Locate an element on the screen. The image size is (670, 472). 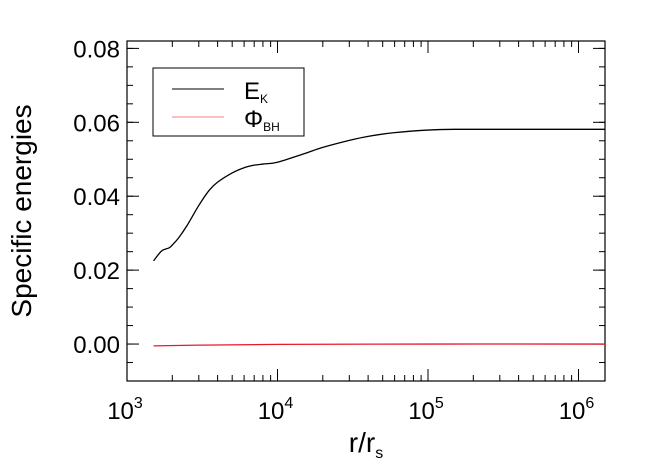
legend-label-phi-sub: BH is located at coordinates (271, 127).